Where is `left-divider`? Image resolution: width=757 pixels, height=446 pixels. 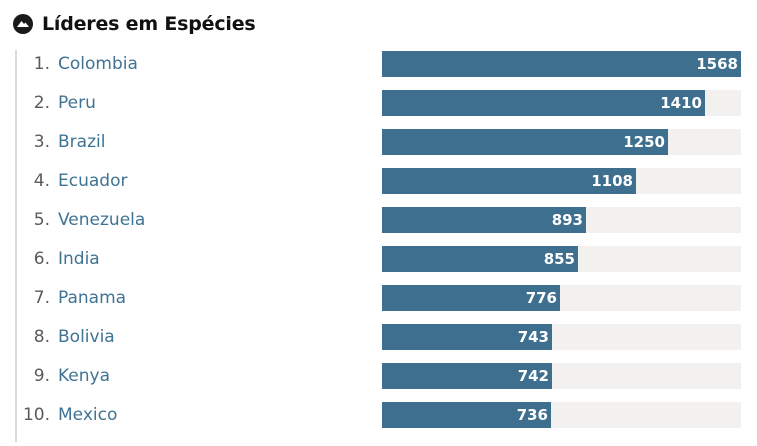
left-divider is located at coordinates (16, 246).